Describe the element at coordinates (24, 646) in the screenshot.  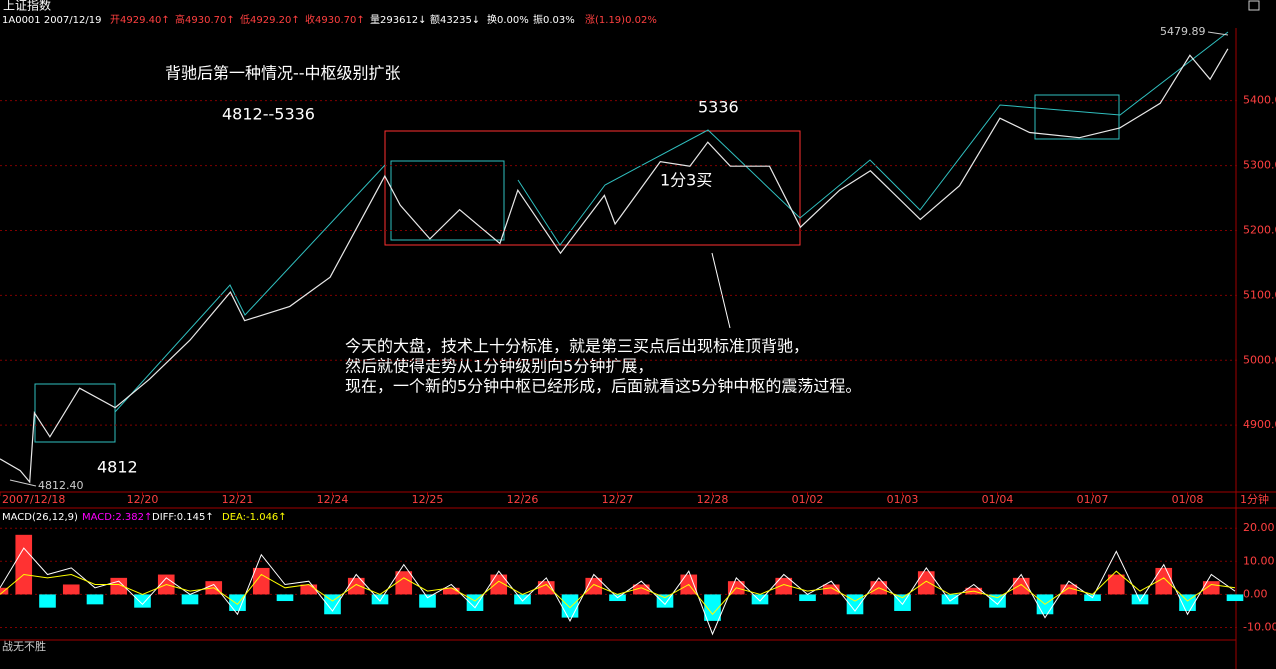
I see `footer: 战无不胜` at that location.